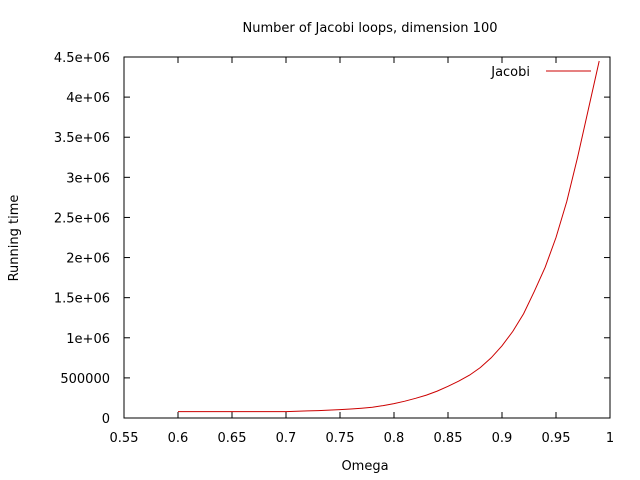  Describe the element at coordinates (88, 98) in the screenshot. I see `y-tick-label: 4e+06` at that location.